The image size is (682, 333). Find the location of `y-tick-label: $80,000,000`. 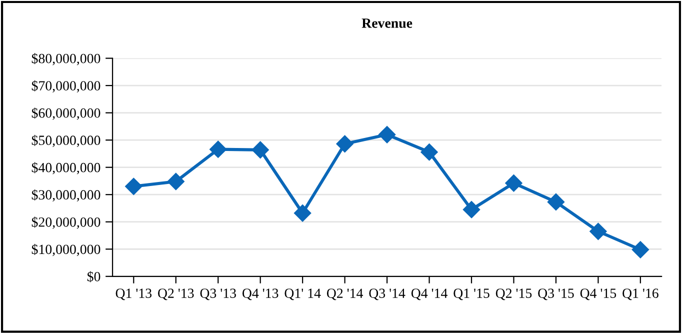

y-tick-label: $80,000,000 is located at coordinates (66, 59).